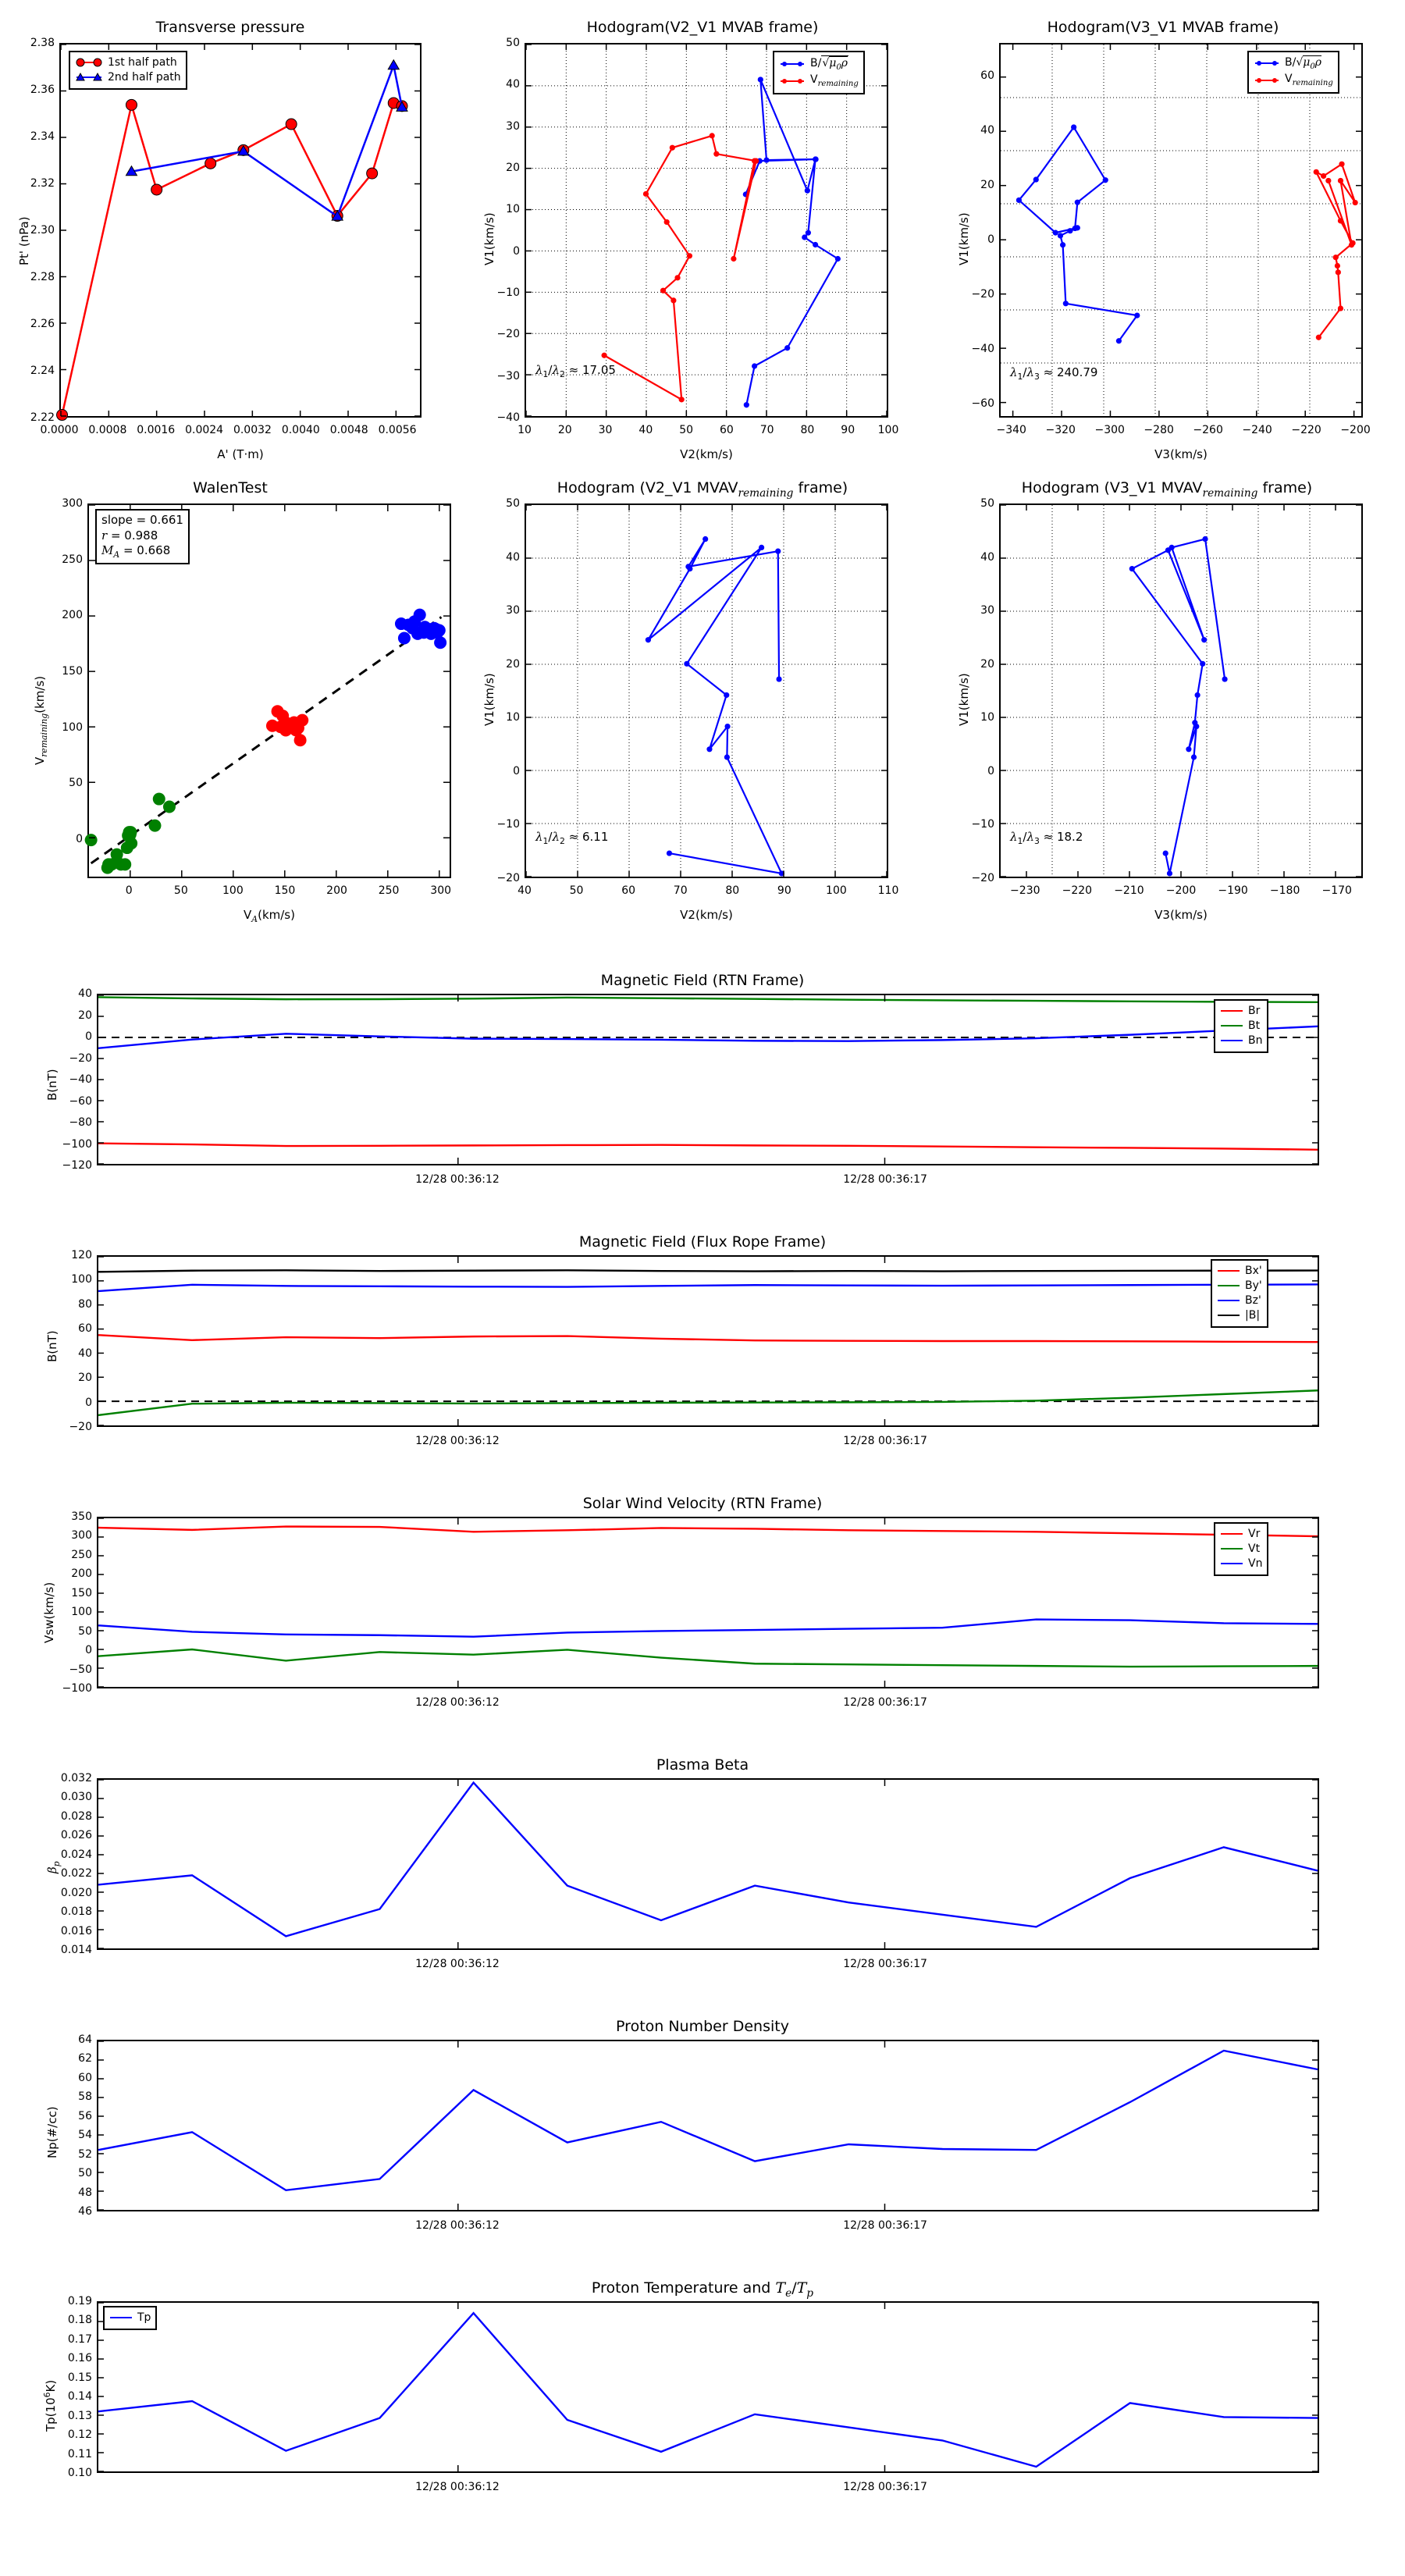 This screenshot has height=2576, width=1405. I want to click on legend-item: Vr, so click(1241, 1534).